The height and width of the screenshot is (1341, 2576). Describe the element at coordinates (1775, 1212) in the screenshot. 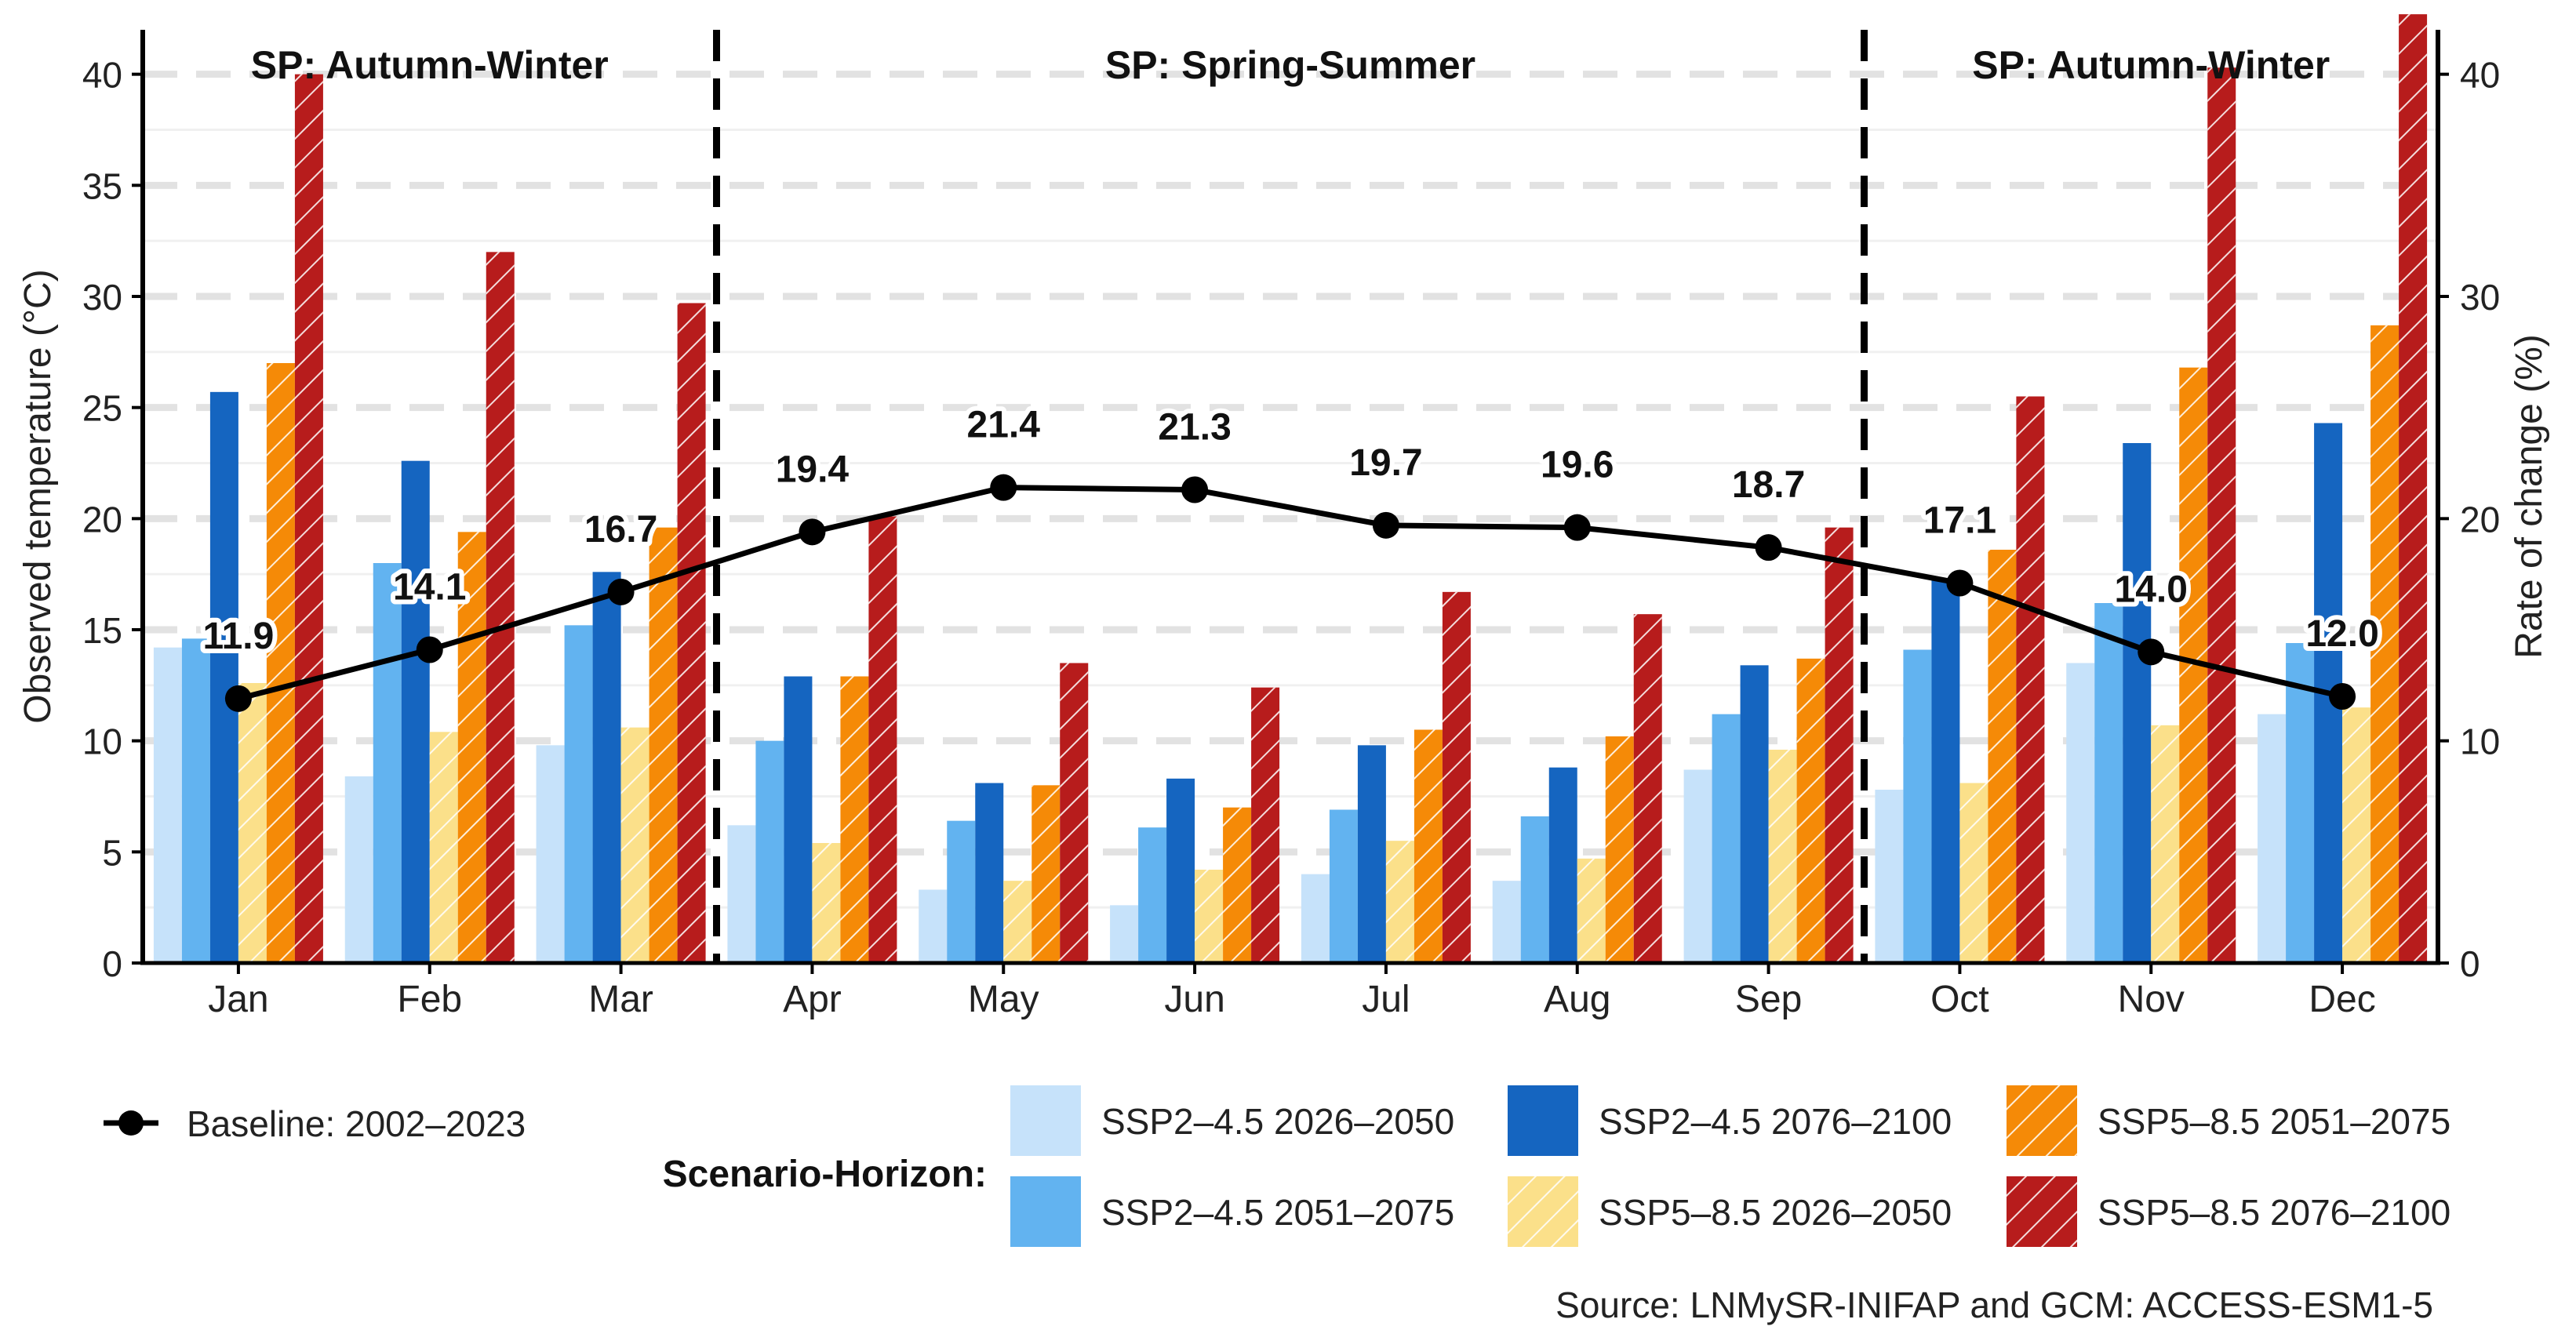

I see `legend-entry-label: SSP5–8.5 2026–2050` at that location.